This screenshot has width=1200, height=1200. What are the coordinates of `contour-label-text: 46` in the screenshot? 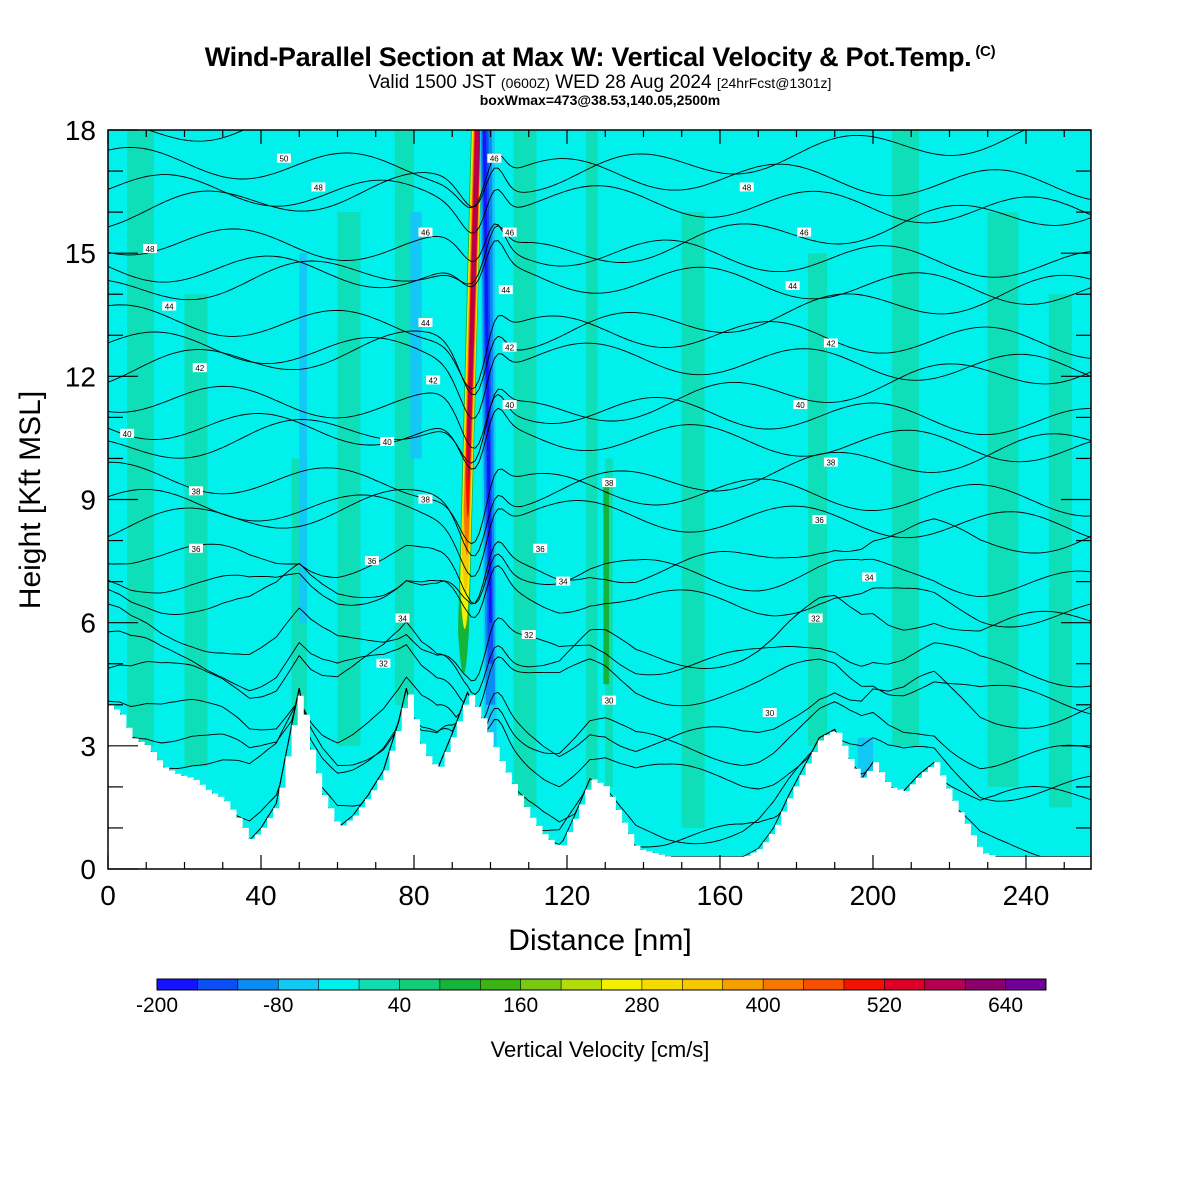 It's located at (494, 159).